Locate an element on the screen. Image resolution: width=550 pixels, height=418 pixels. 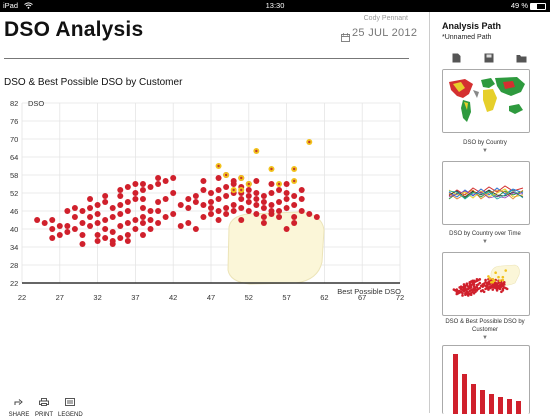
folder-icon is located at coordinates (521, 59).